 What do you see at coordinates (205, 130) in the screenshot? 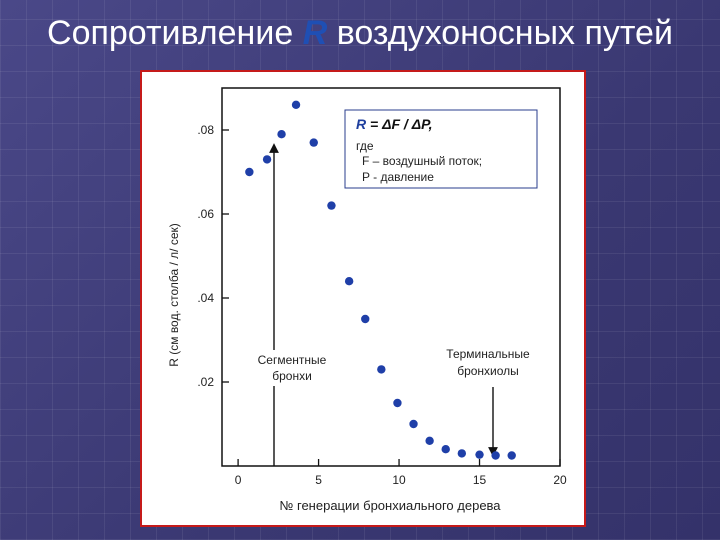
I see `y-tick-label: .08` at bounding box center [205, 130].